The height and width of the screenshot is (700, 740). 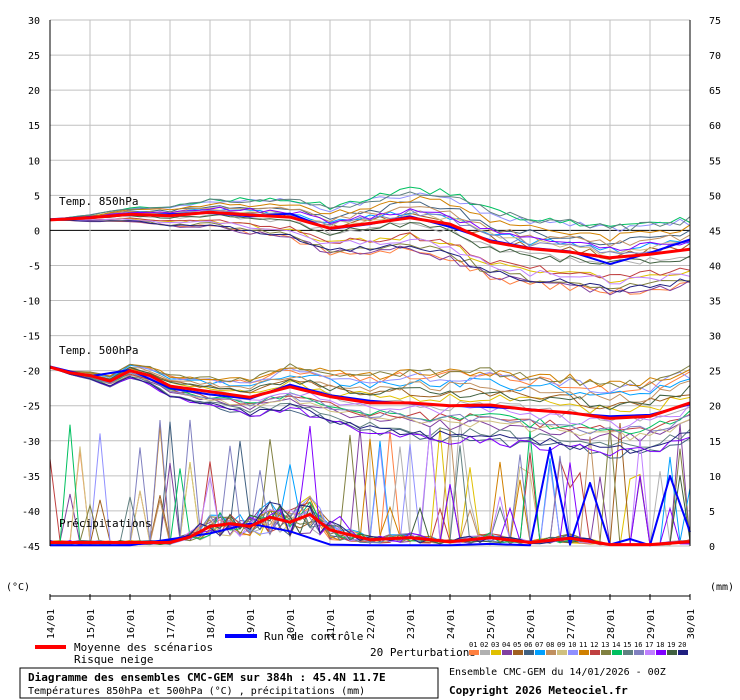 I want to click on x-tick-label: 14/01, so click(x=51, y=624).